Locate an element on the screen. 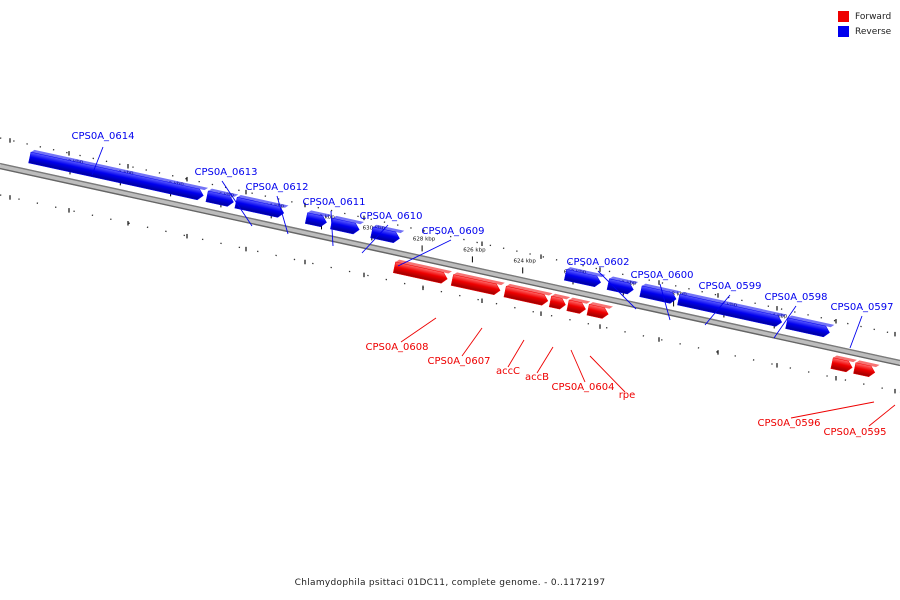  legend-forward-label: Forward is located at coordinates (873, 16).